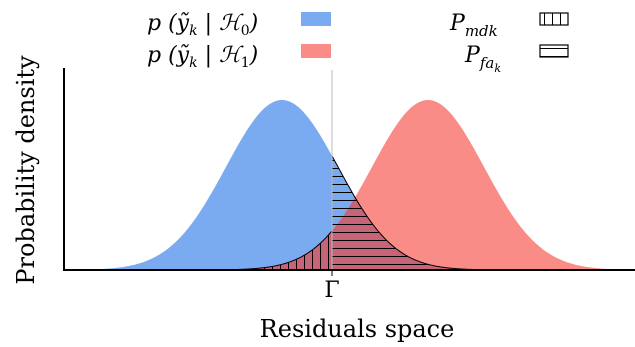 The width and height of the screenshot is (635, 347). Describe the element at coordinates (316, 19) in the screenshot. I see `legend-swatch-h0` at that location.